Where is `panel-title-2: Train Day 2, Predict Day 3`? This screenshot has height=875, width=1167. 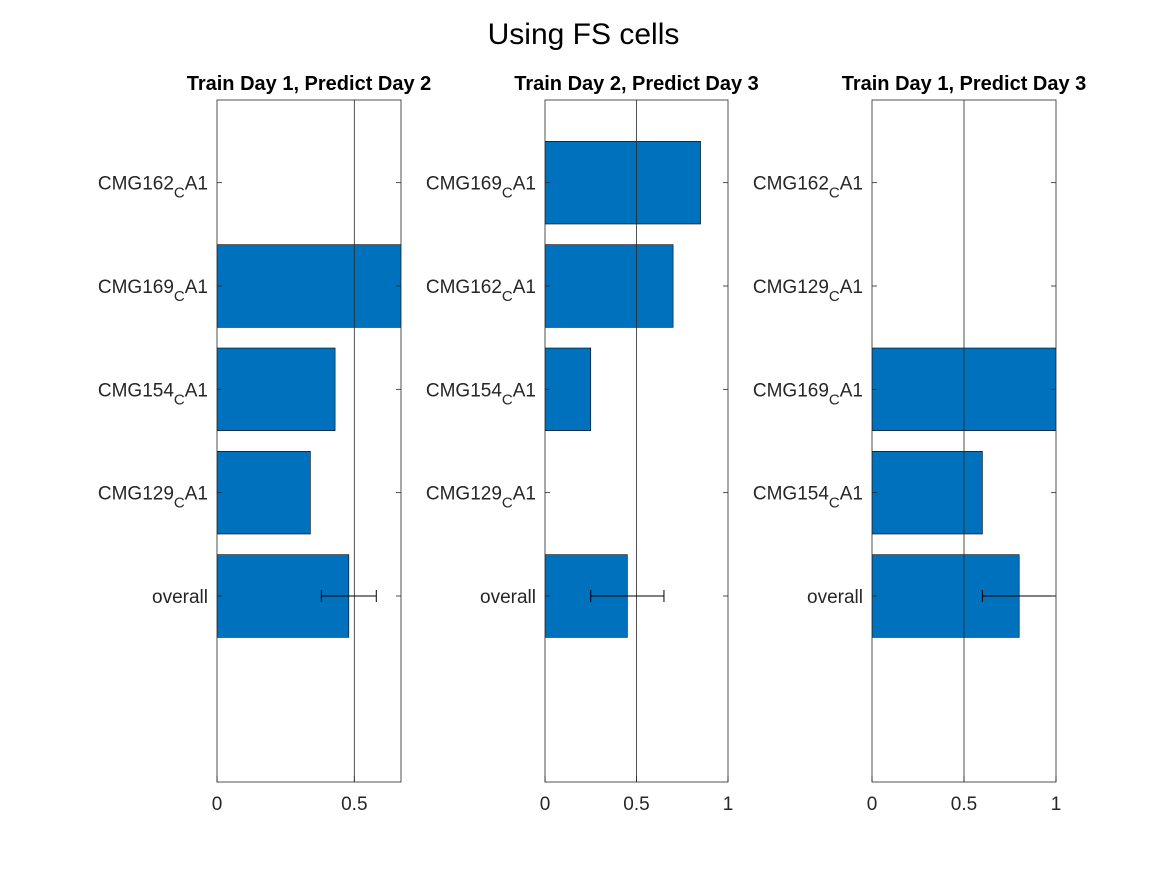
panel-title-2: Train Day 2, Predict Day 3 is located at coordinates (636, 84).